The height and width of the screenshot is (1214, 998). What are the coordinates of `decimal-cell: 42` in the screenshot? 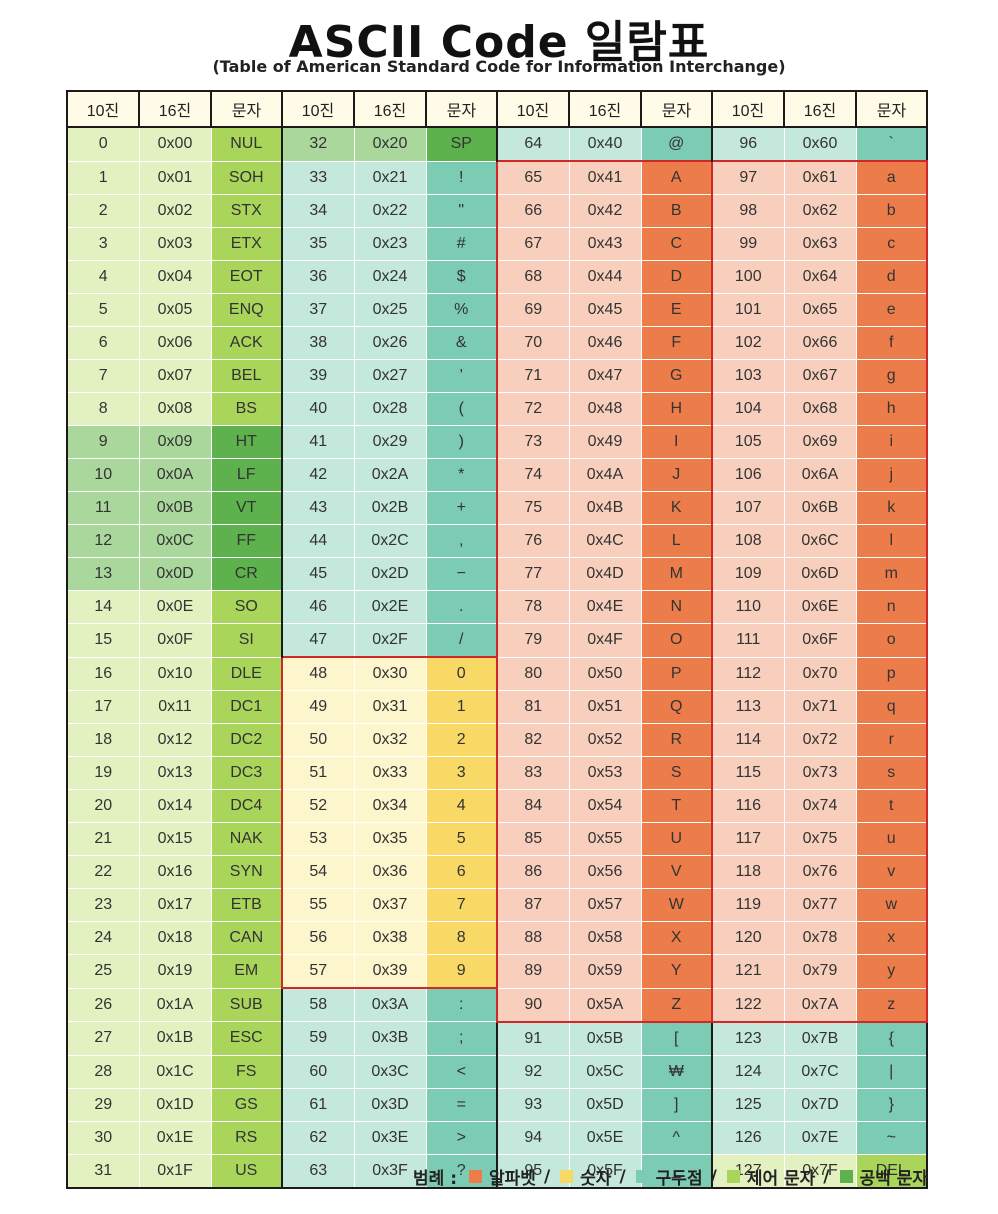 It's located at (318, 475).